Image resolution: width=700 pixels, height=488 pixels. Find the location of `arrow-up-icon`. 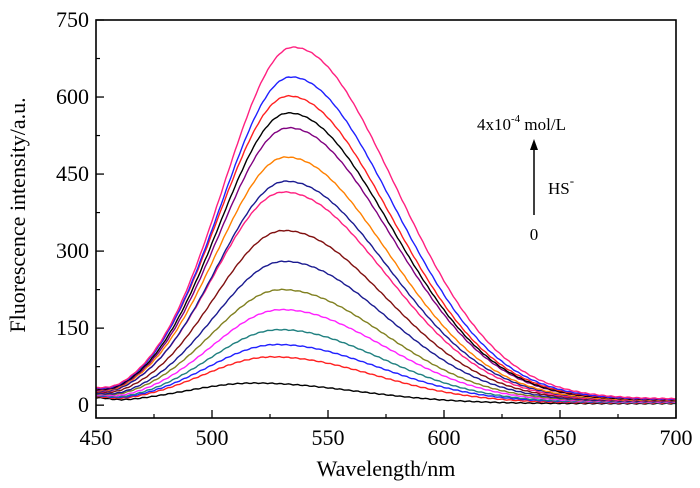

arrow-up-icon is located at coordinates (534, 144).